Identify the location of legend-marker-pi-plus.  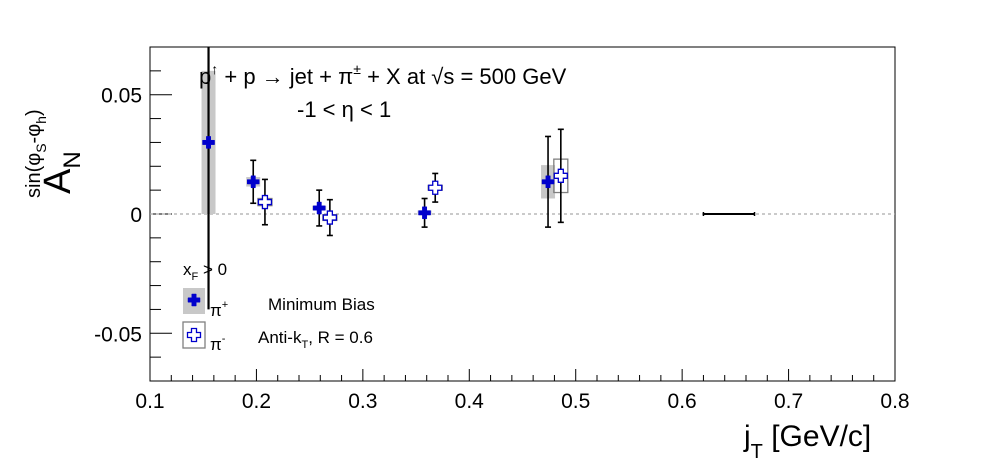
(194, 300).